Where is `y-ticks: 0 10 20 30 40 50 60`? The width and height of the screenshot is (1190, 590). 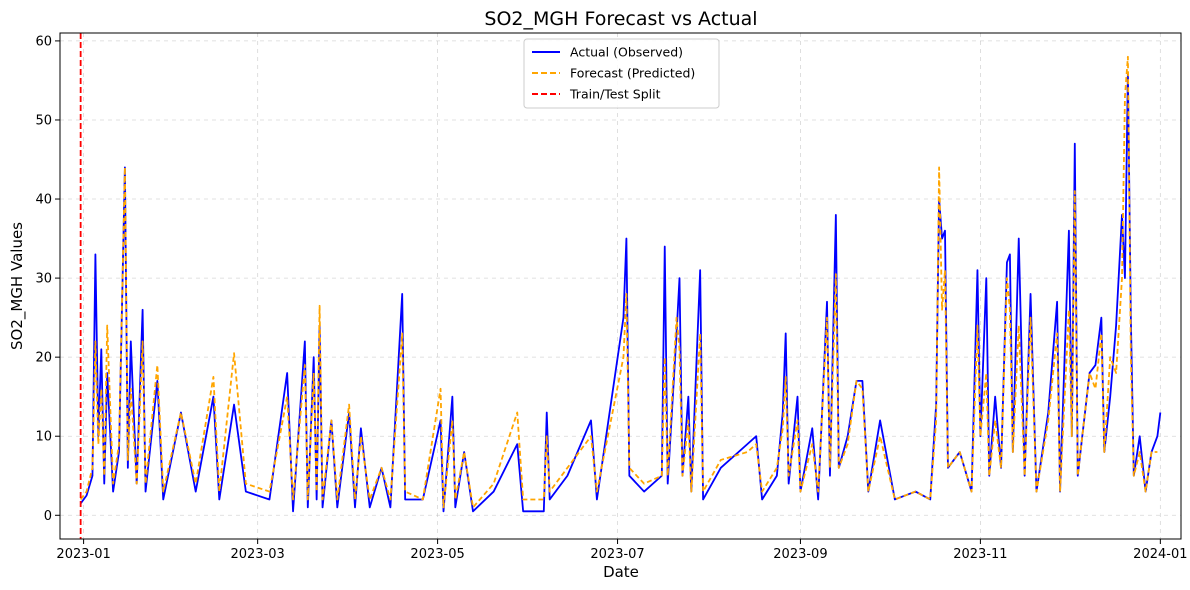
y-ticks: 0 10 20 30 40 50 60 is located at coordinates (47, 279).